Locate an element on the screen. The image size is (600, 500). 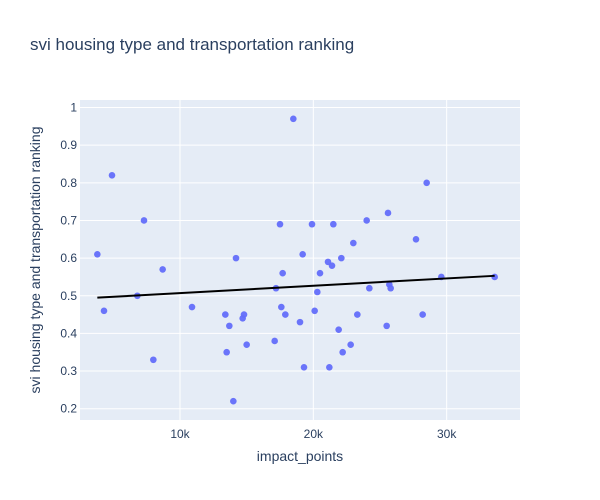
x-tick-label: 20k is located at coordinates (314, 434).